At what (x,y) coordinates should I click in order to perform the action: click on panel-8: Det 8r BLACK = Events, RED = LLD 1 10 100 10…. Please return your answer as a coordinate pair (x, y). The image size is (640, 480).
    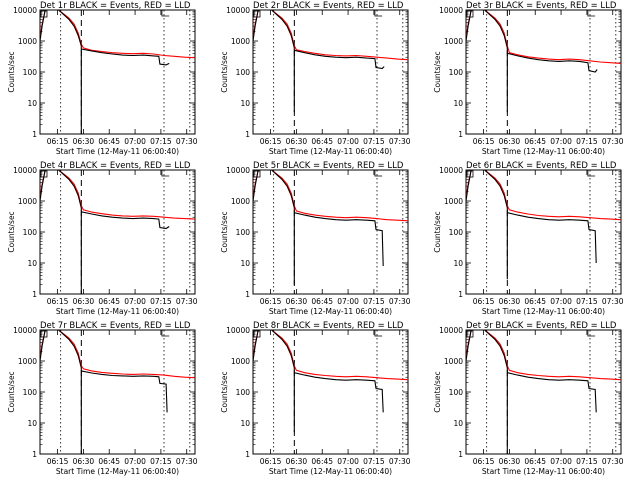
    Looking at the image, I should click on (315, 398).